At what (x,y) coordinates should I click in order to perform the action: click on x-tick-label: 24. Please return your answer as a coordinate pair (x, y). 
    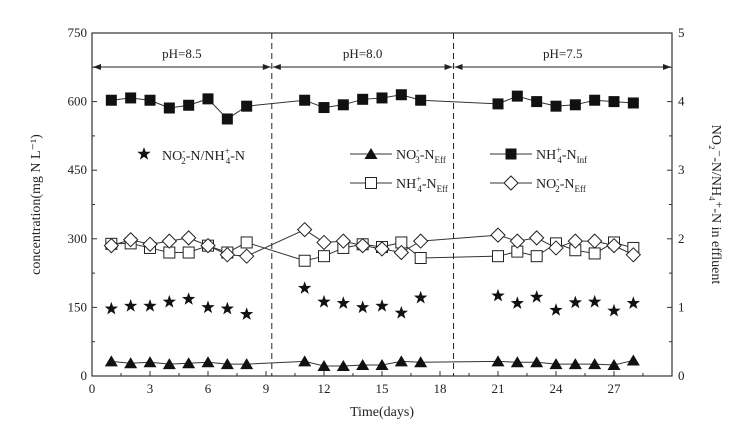
    Looking at the image, I should click on (557, 388).